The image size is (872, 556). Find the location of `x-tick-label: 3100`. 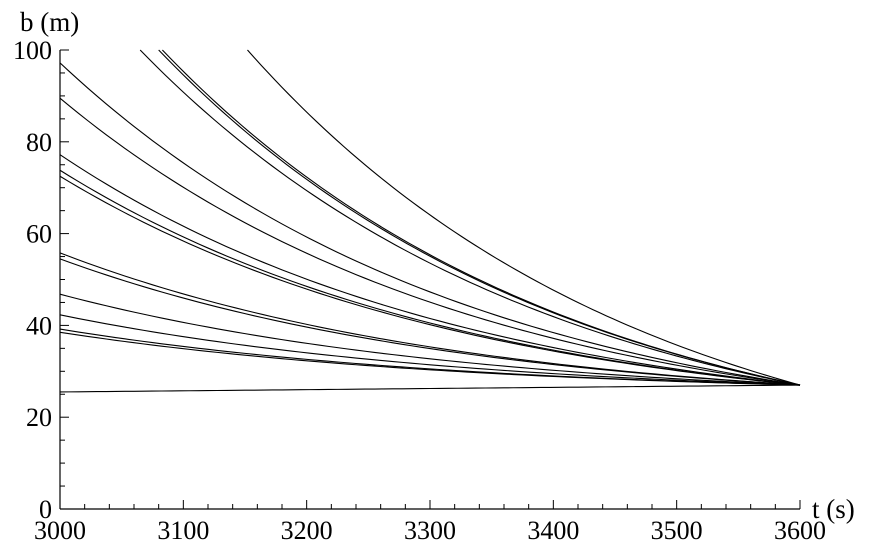

x-tick-label: 3100 is located at coordinates (183, 530).